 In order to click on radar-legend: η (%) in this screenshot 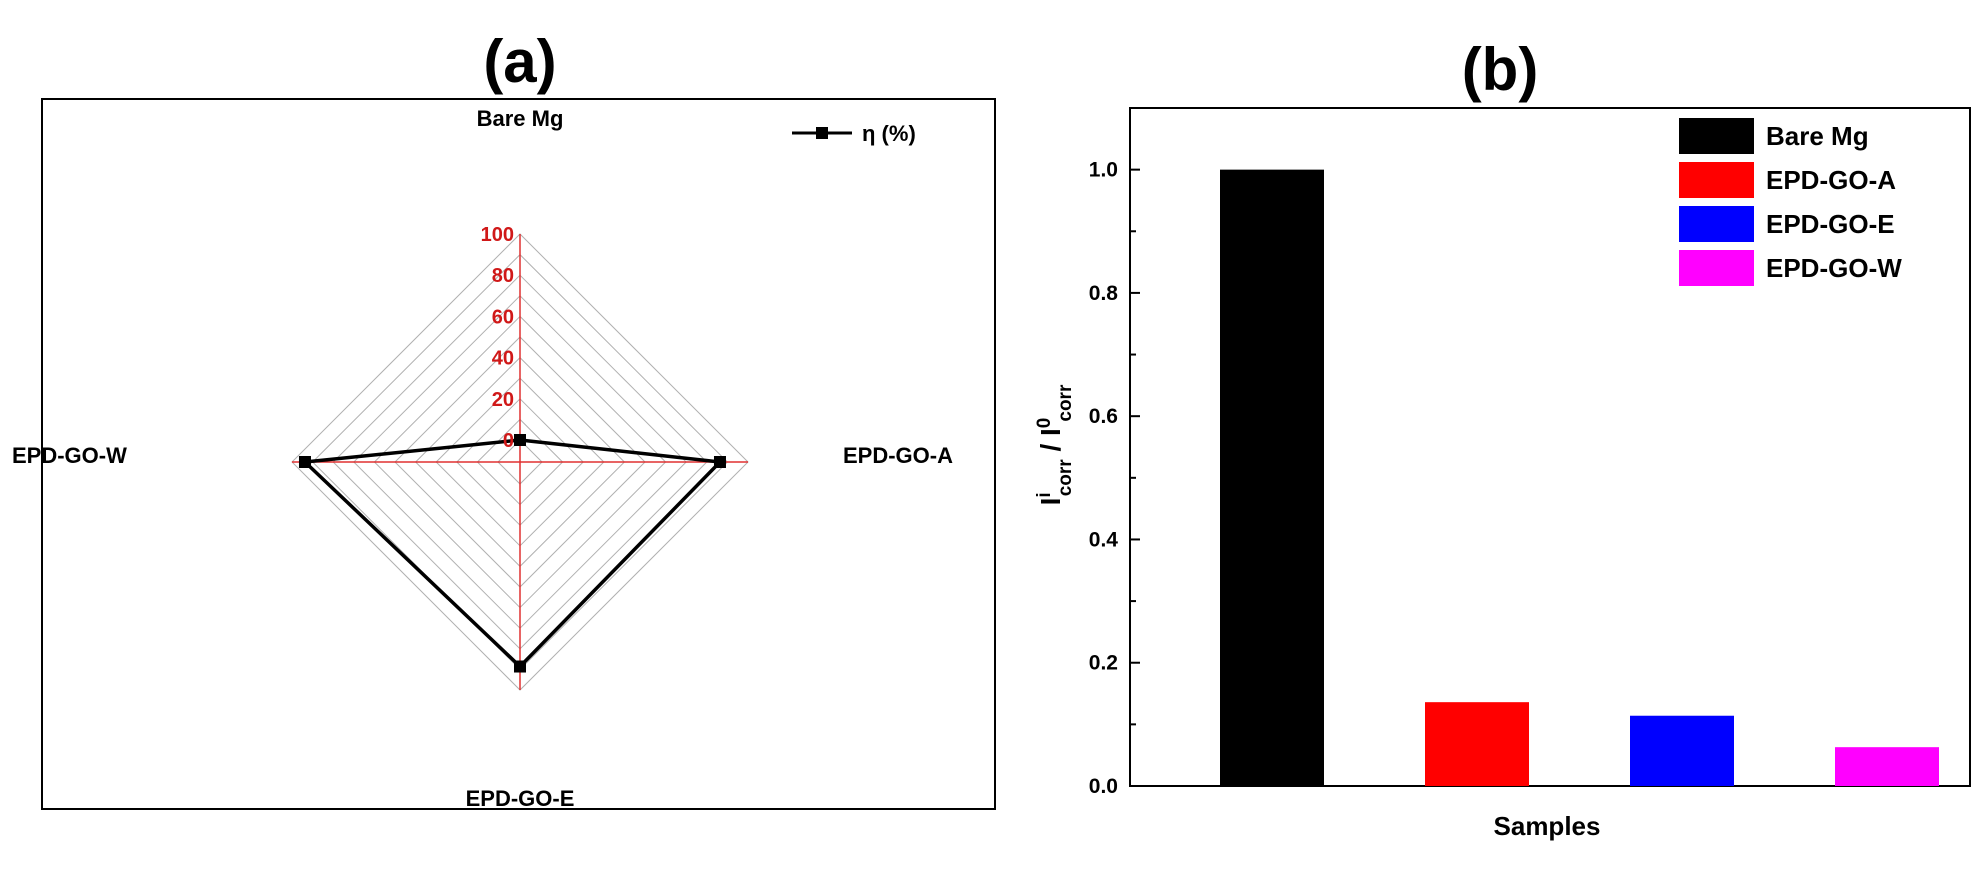, I will do `click(854, 133)`.